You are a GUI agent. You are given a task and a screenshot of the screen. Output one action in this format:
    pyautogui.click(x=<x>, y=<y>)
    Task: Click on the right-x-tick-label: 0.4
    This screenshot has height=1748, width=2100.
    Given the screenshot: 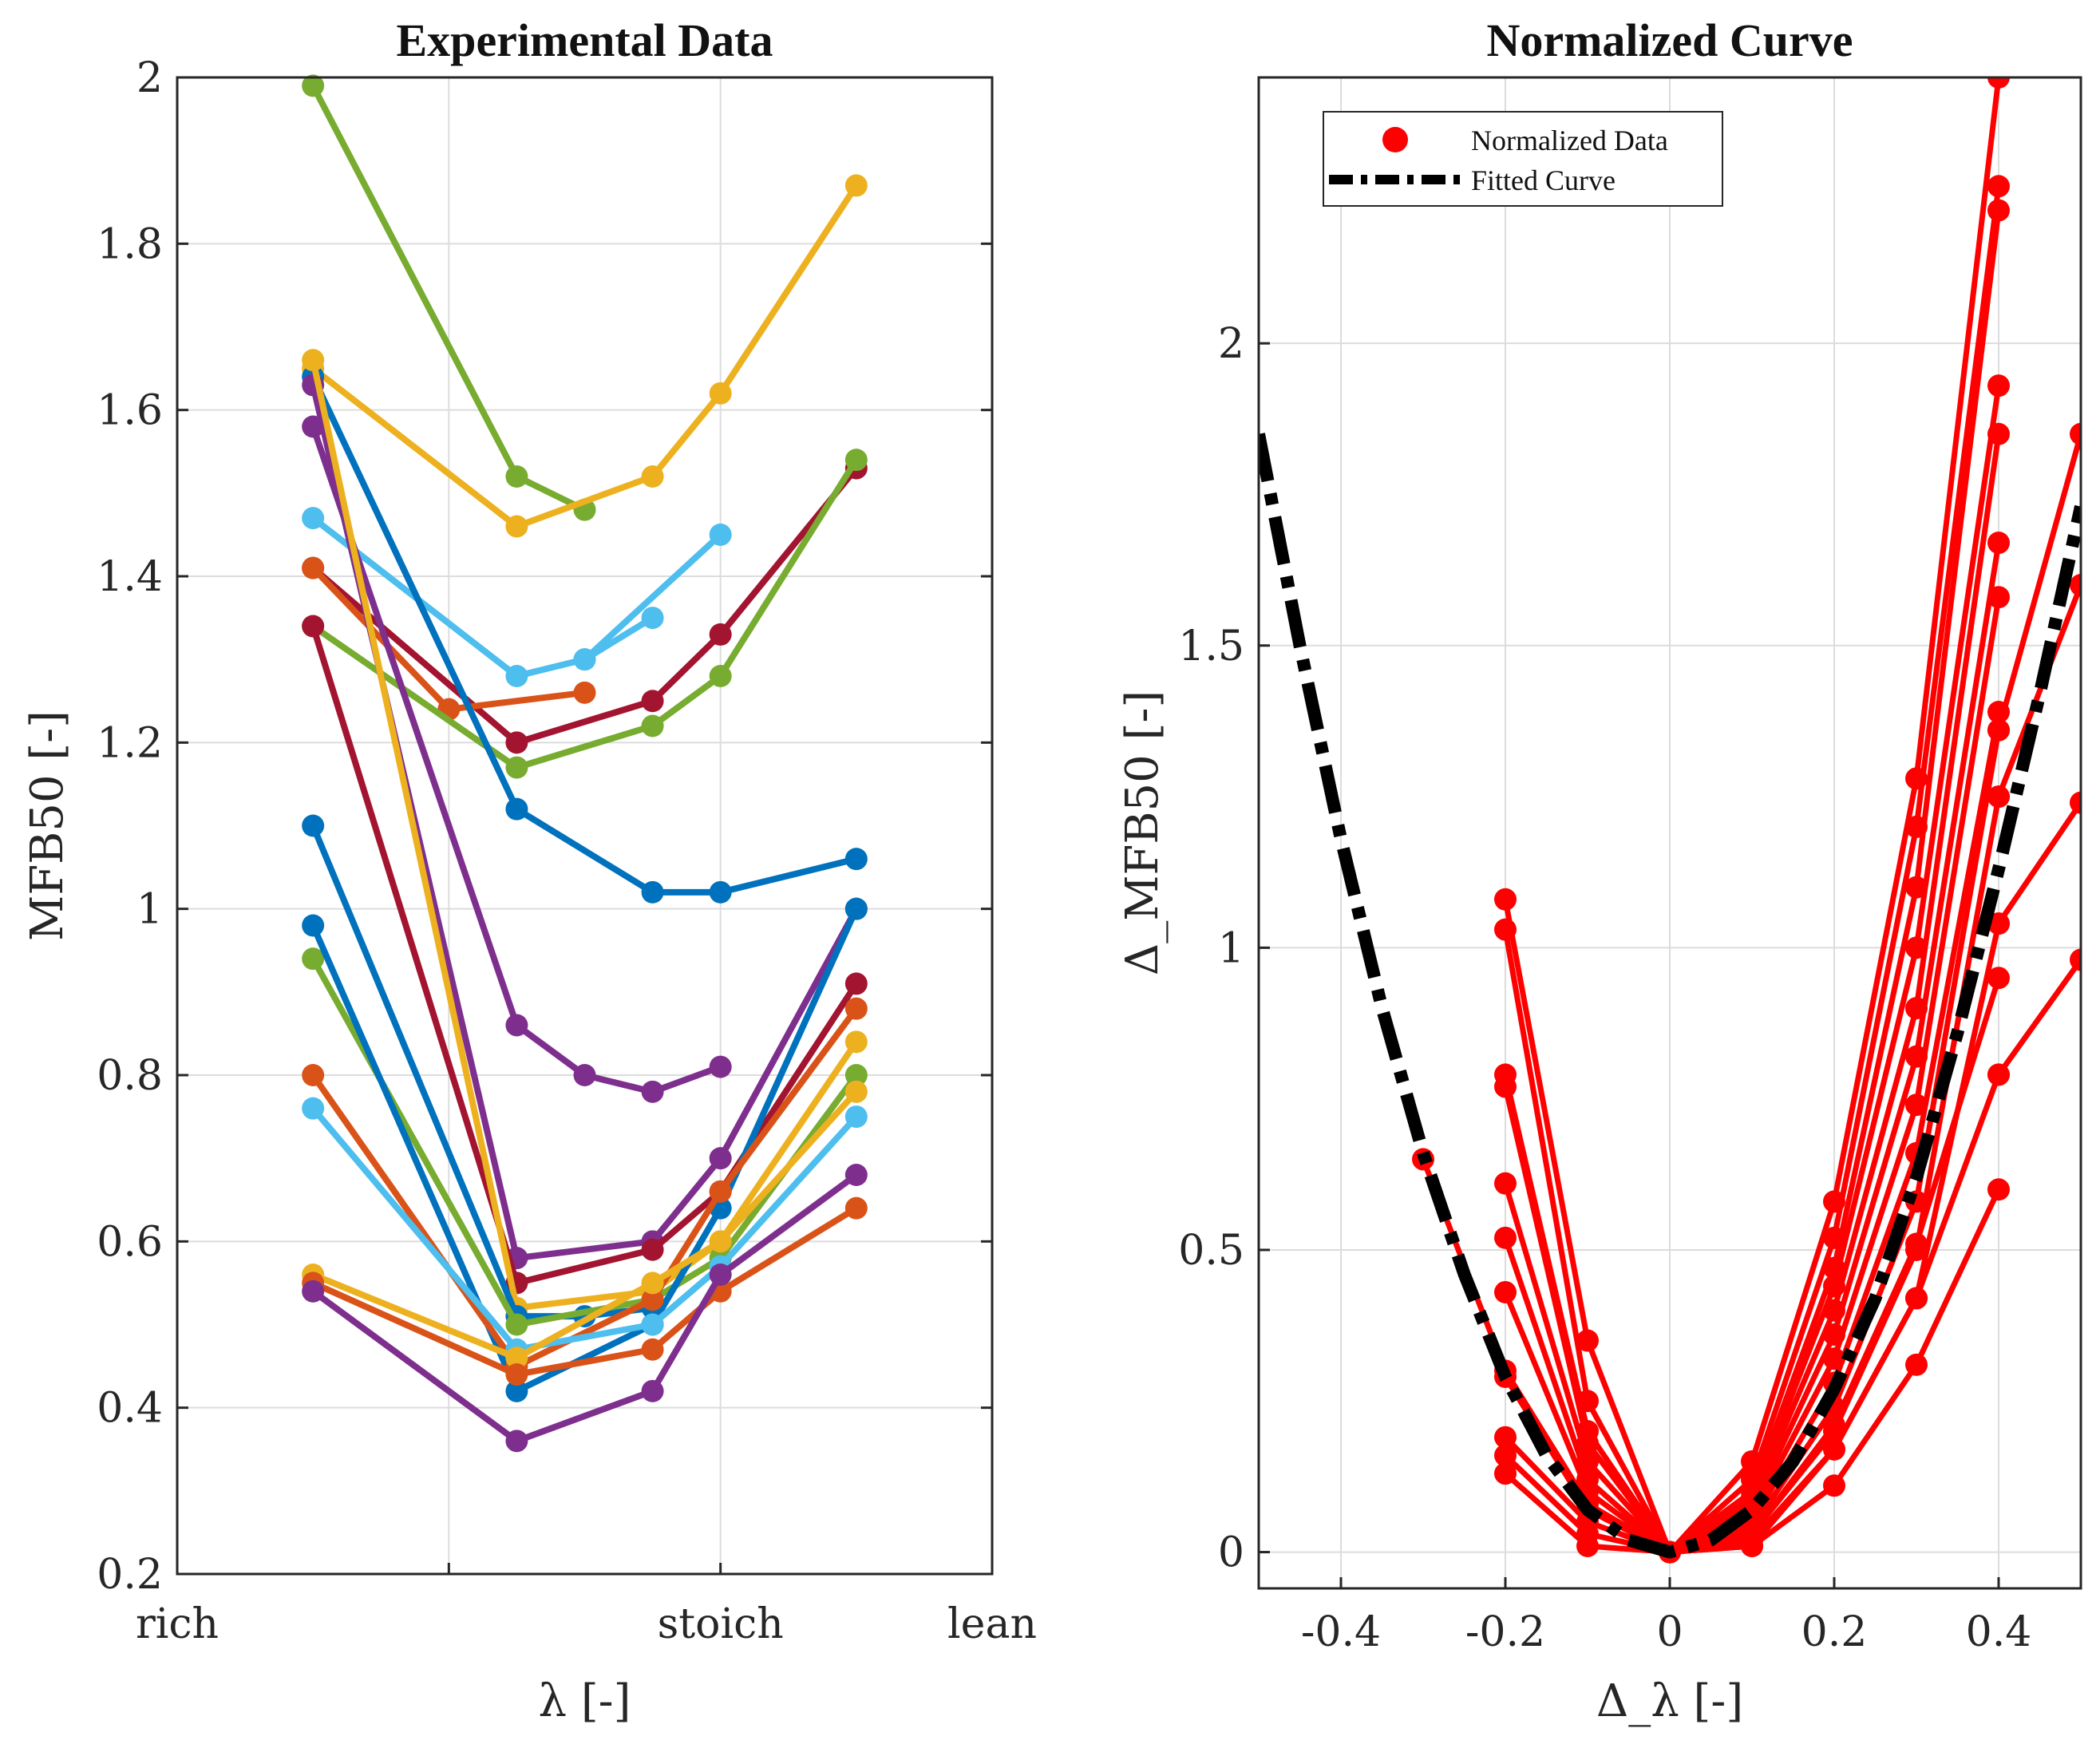 What is the action you would take?
    pyautogui.click(x=1999, y=1632)
    